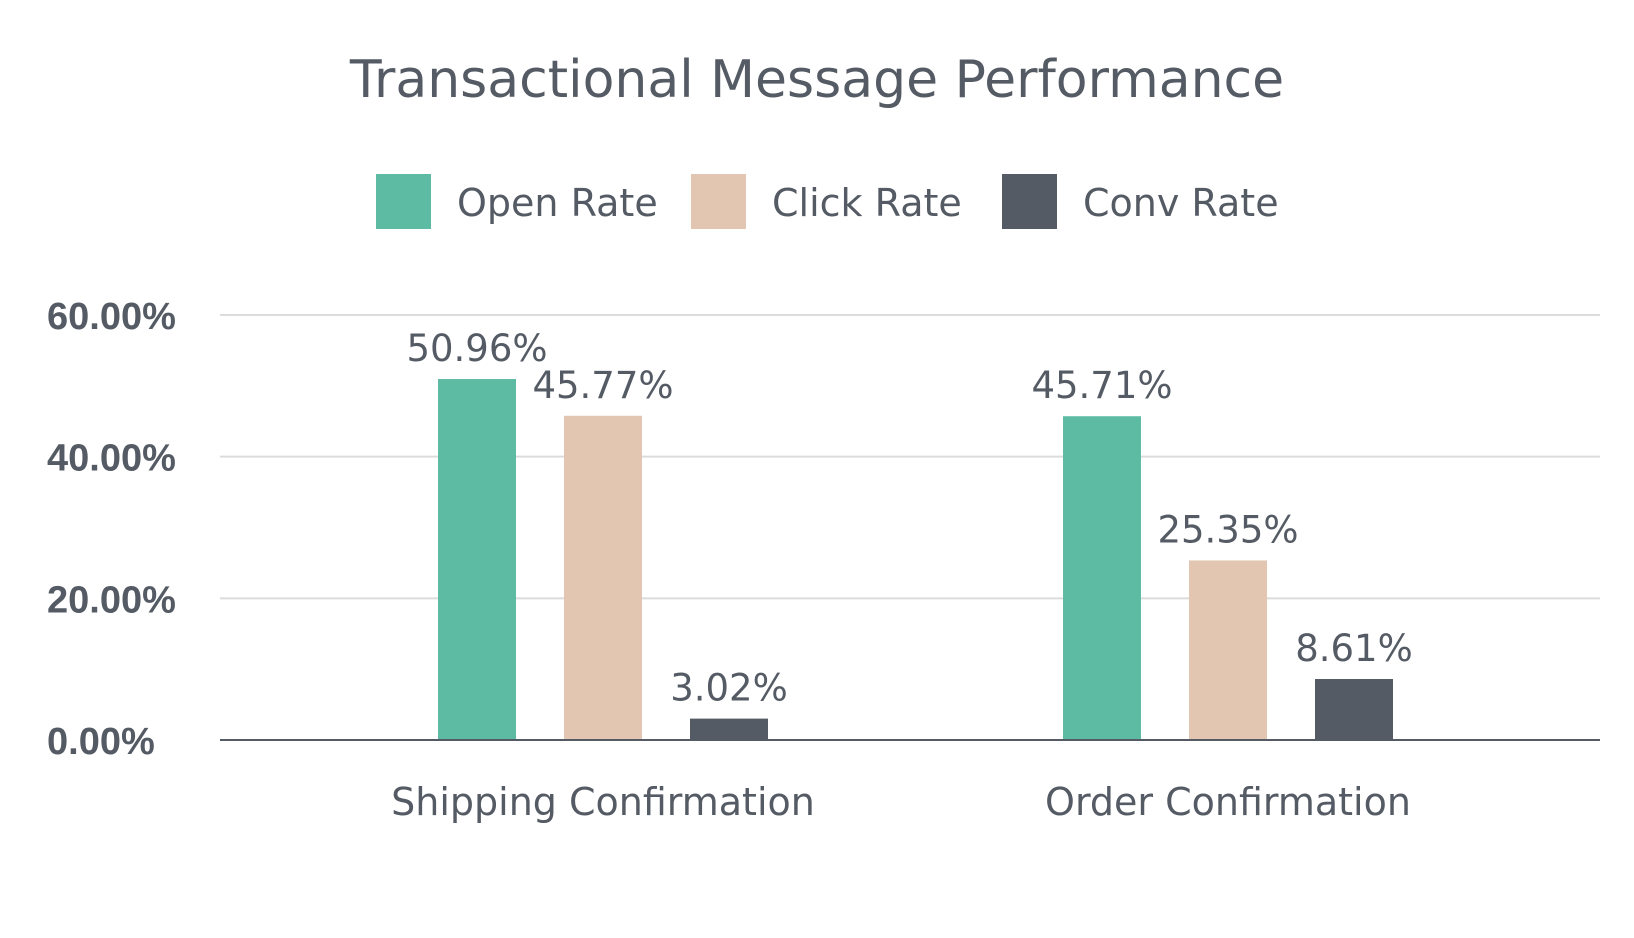 This screenshot has width=1634, height=938. I want to click on legend-label-click-rate: Click Rate, so click(867, 203).